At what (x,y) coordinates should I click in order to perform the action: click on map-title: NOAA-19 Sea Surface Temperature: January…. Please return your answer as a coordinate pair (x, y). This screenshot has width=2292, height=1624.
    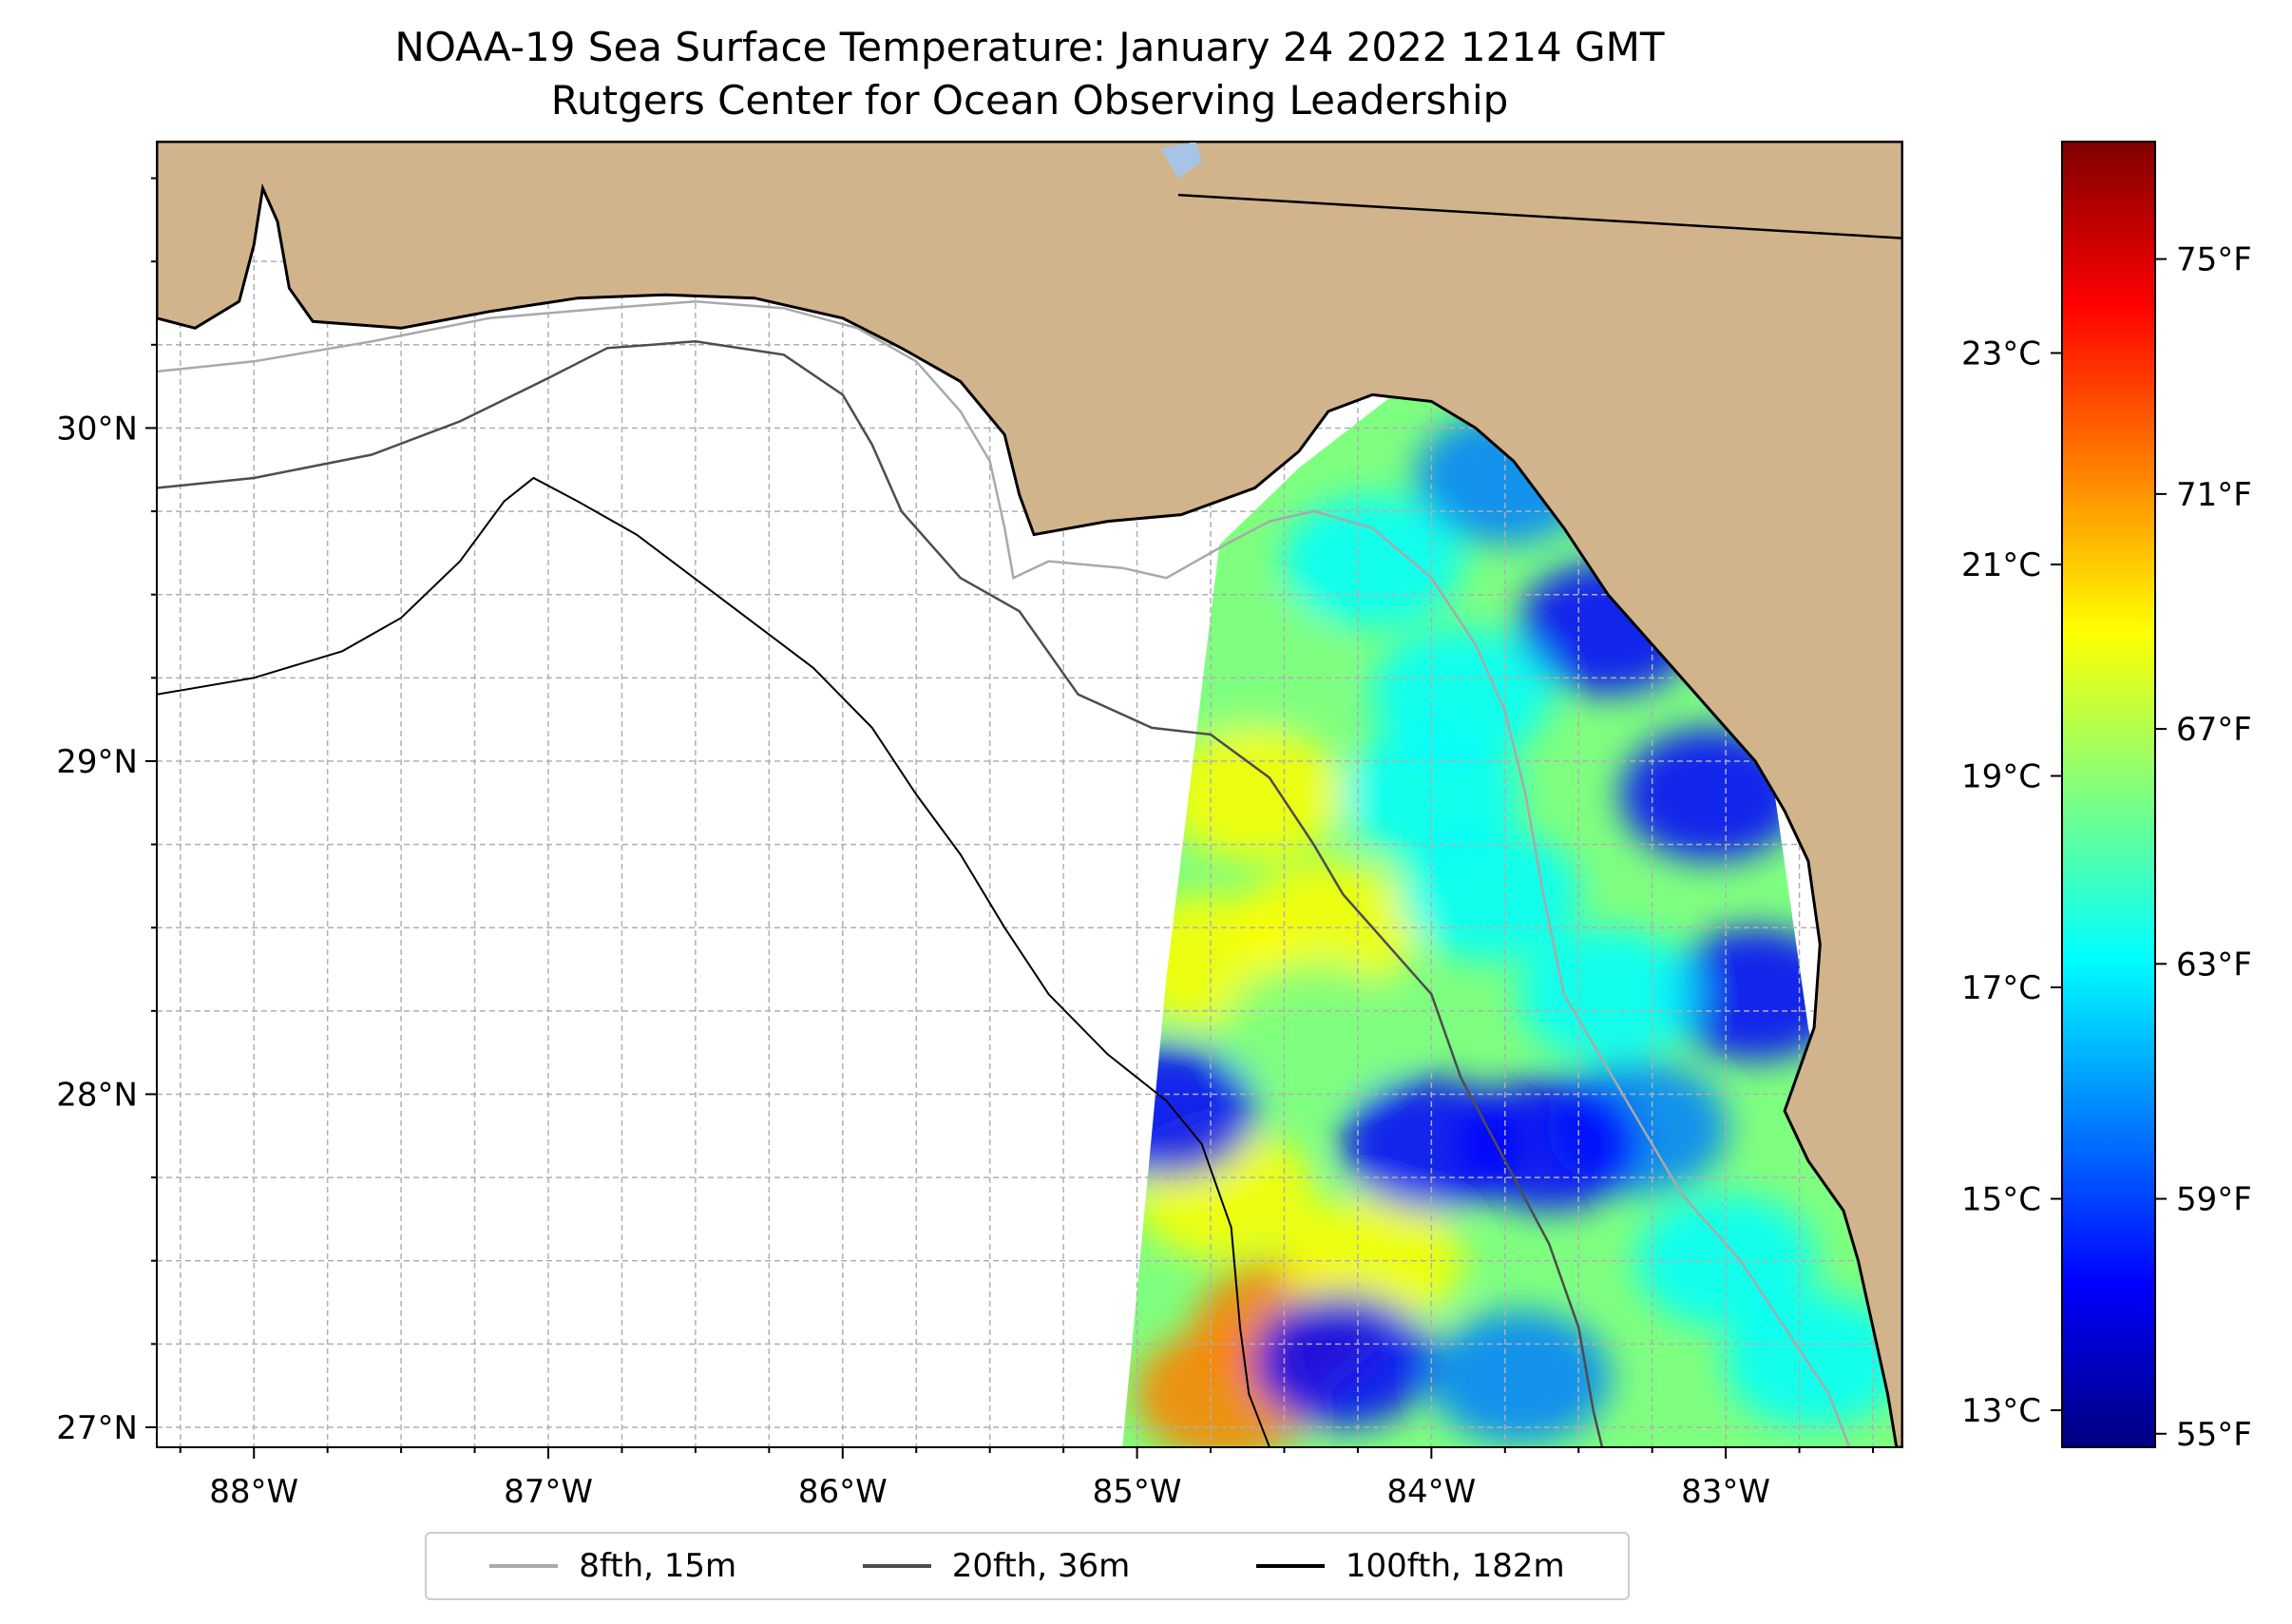
    Looking at the image, I should click on (1029, 74).